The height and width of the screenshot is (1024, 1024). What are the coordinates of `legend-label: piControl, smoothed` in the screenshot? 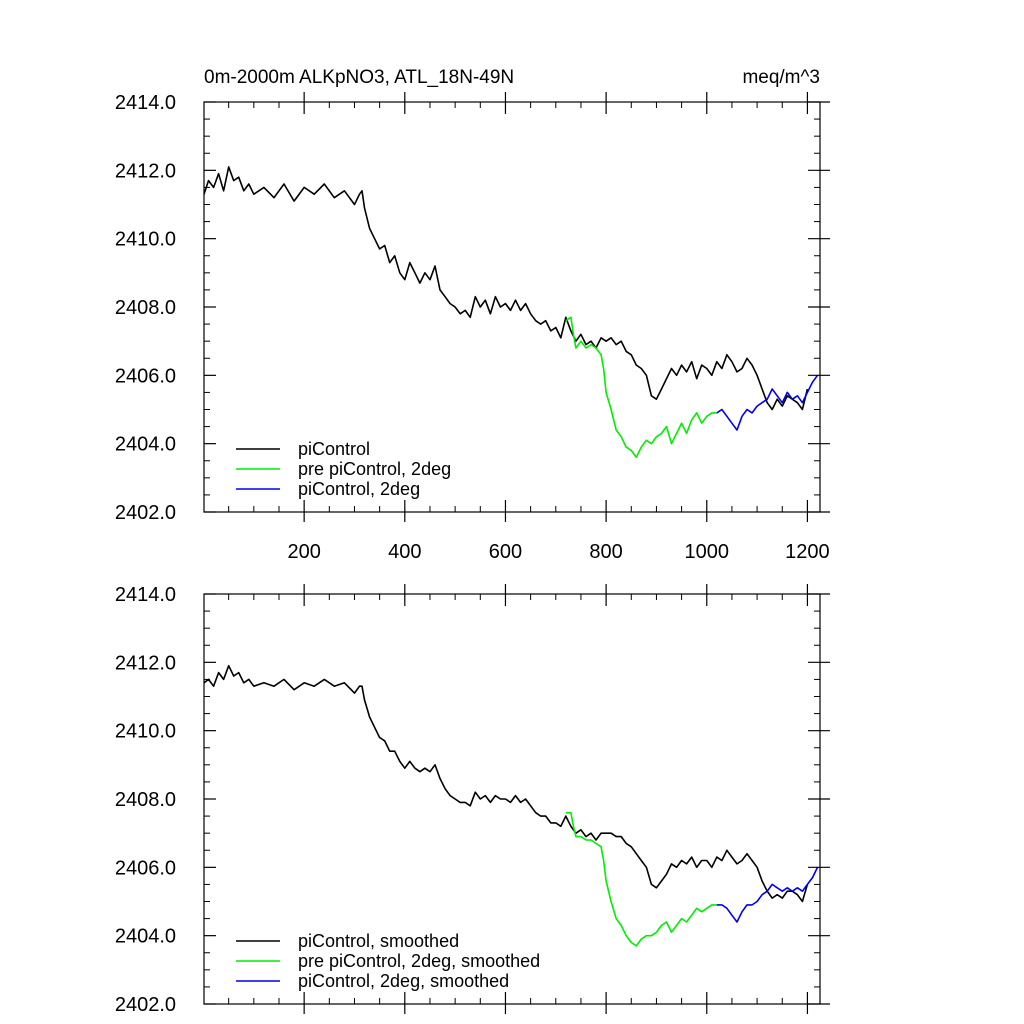 It's located at (378, 941).